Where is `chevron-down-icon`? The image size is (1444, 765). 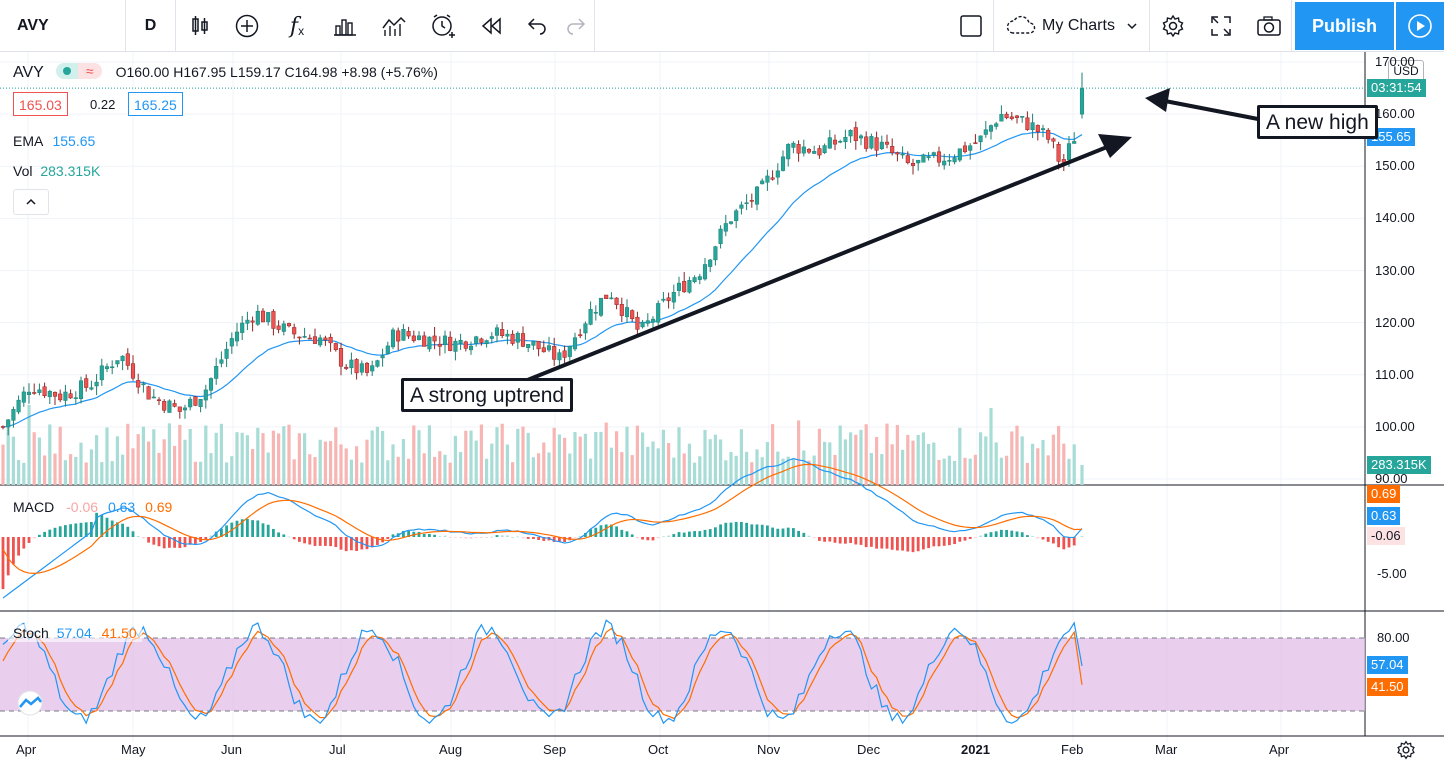
chevron-down-icon is located at coordinates (1132, 26).